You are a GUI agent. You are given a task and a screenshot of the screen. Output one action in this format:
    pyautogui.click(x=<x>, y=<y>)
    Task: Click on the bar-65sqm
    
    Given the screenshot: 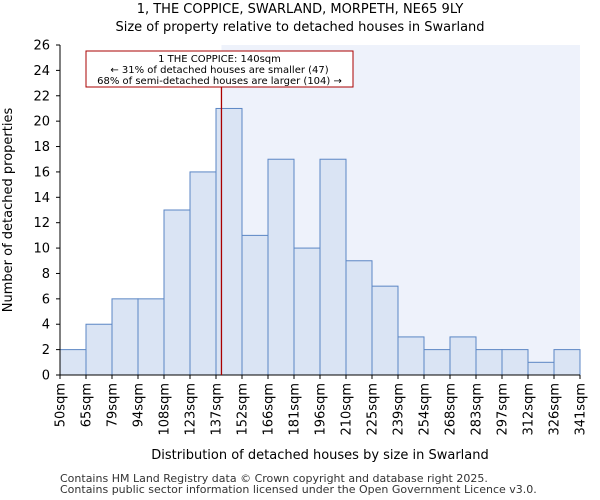 What is the action you would take?
    pyautogui.click(x=99, y=349)
    